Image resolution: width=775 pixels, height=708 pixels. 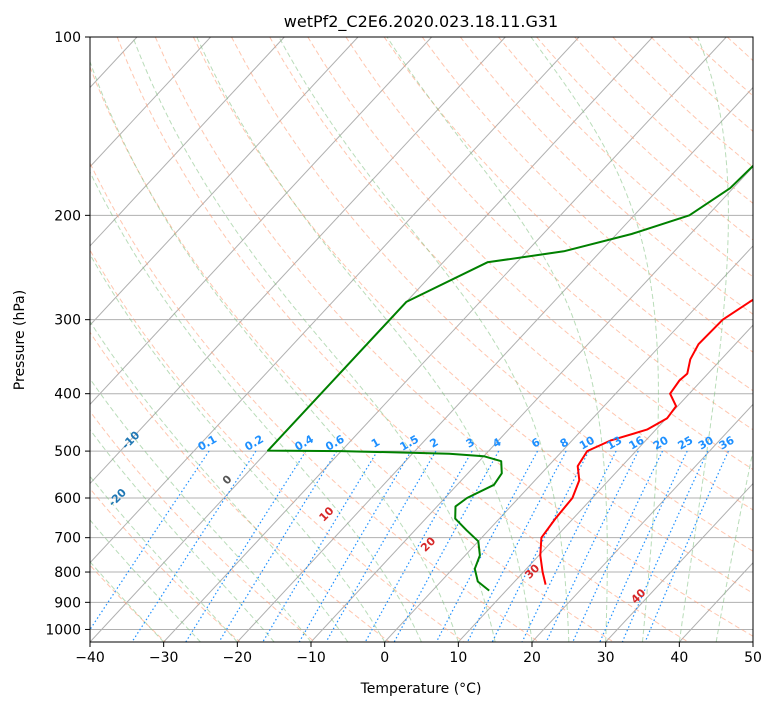 What do you see at coordinates (458, 658) in the screenshot?
I see `x-tick-label: 10` at bounding box center [458, 658].